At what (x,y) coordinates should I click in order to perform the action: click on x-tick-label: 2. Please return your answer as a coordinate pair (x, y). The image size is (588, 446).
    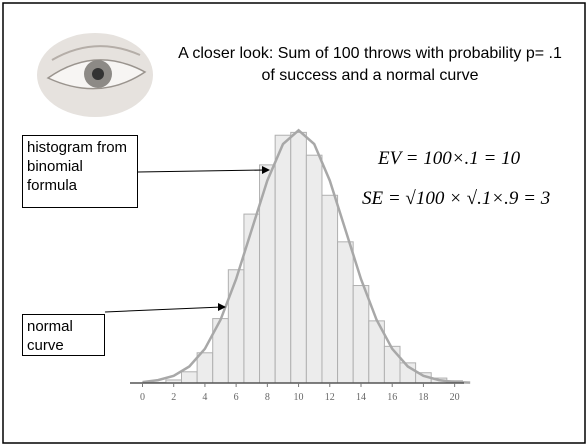
    Looking at the image, I should click on (173, 397).